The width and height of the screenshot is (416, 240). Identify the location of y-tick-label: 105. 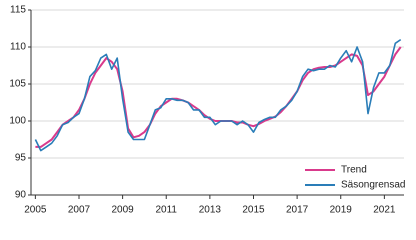
(17, 84).